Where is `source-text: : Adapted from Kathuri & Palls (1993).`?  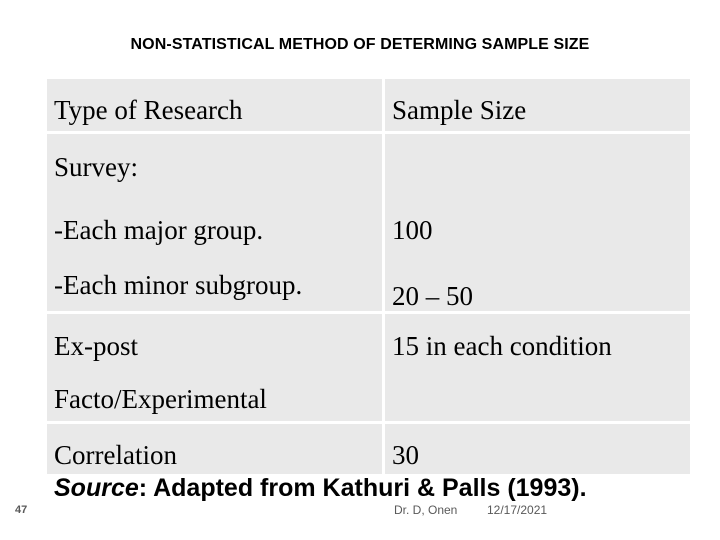
source-text: : Adapted from Kathuri & Palls (1993). is located at coordinates (362, 488).